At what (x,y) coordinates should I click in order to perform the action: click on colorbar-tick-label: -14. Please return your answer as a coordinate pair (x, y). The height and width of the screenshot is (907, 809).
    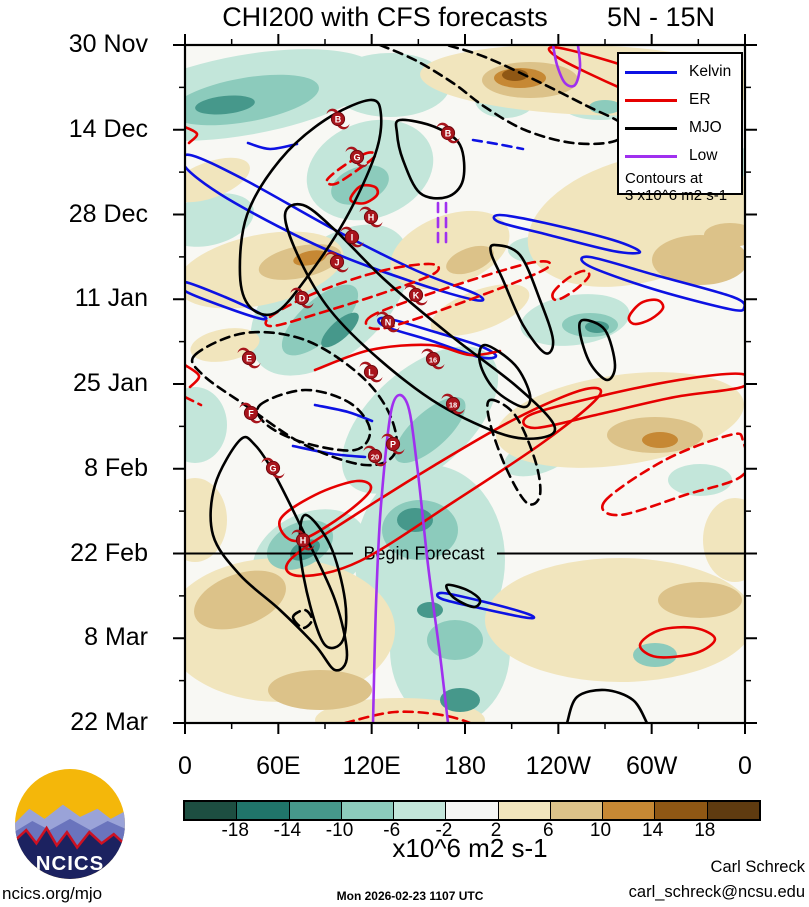
    Looking at the image, I should click on (287, 830).